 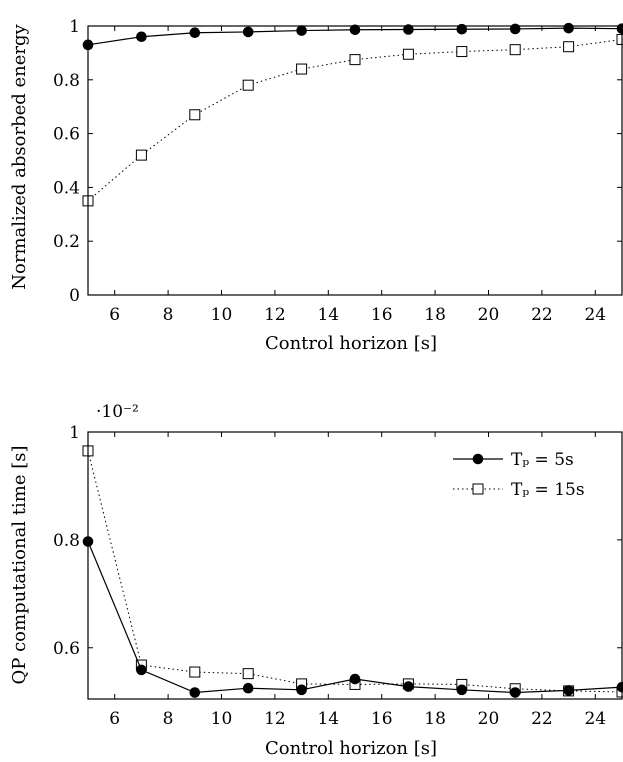 What do you see at coordinates (117, 412) in the screenshot?
I see `qp-time-chart-scale-note: ·10⁻²` at bounding box center [117, 412].